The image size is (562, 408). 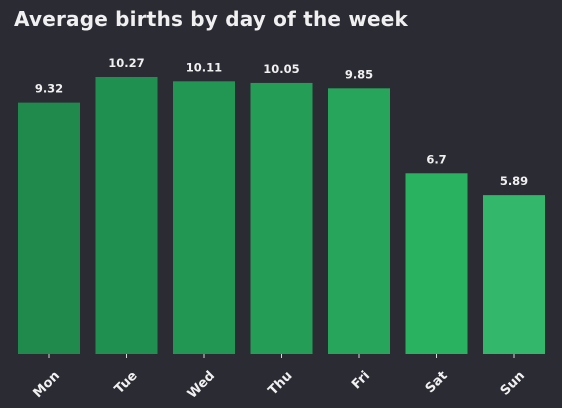 What do you see at coordinates (46, 384) in the screenshot?
I see `x-tick-label-mon: Mon` at bounding box center [46, 384].